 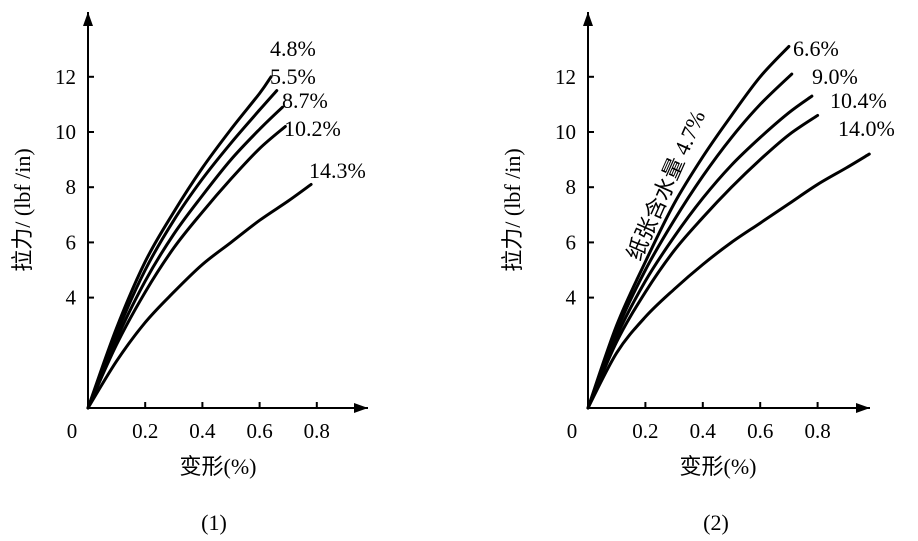 I want to click on panel-label: (1), so click(x=214, y=522).